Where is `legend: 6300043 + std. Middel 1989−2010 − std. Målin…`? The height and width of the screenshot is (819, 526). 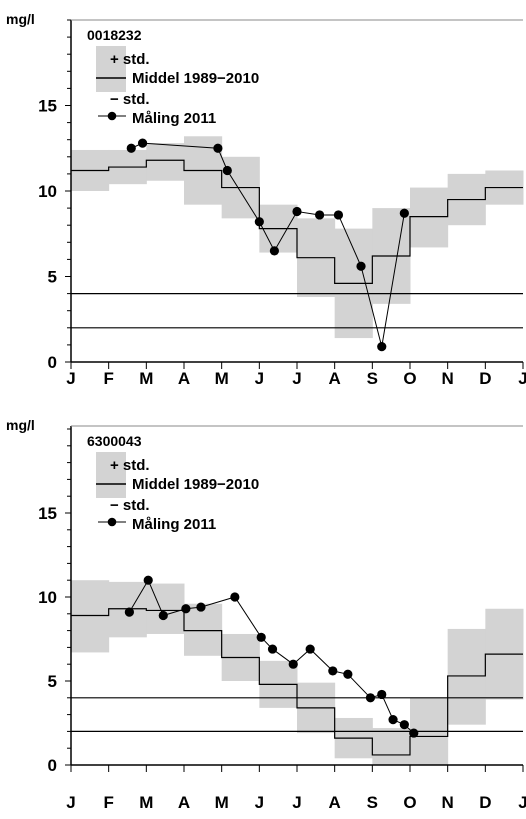
legend: 6300043 + std. Middel 1989−2010 − std. Målin… is located at coordinates (173, 483).